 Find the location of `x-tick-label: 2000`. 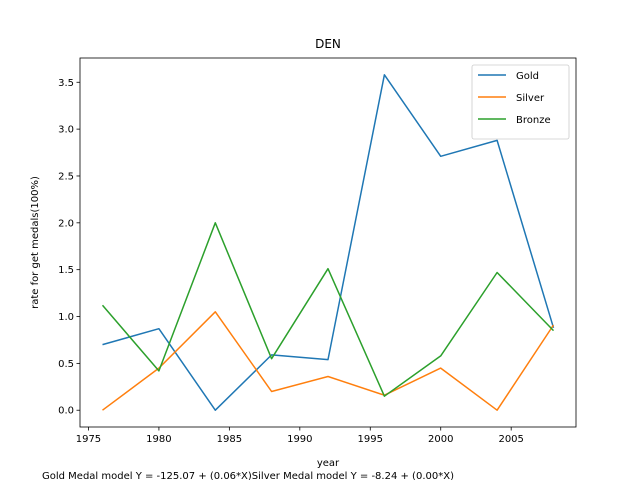

x-tick-label: 2000 is located at coordinates (440, 439).